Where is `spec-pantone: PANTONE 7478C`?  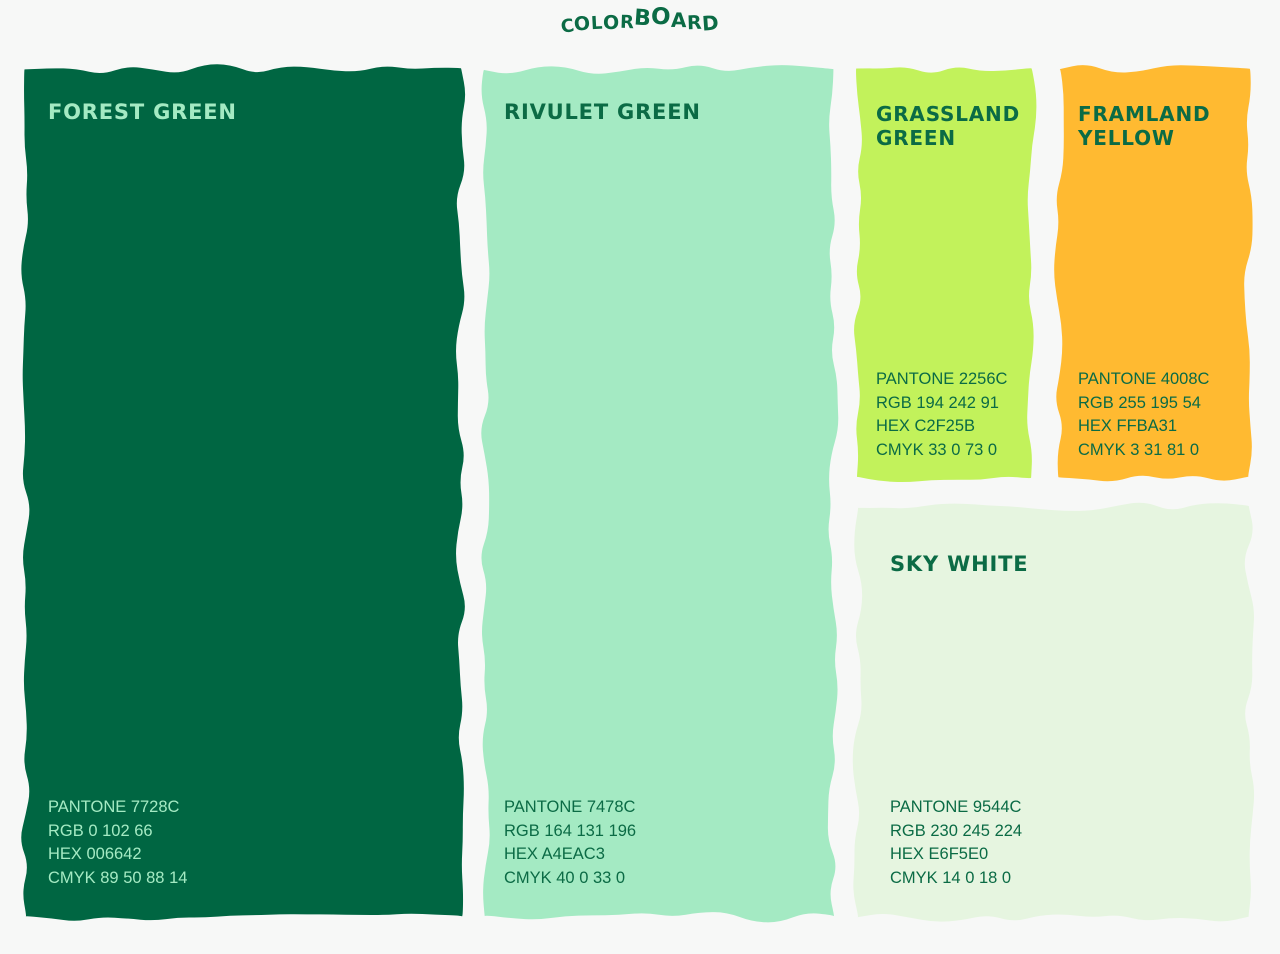 spec-pantone: PANTONE 7478C is located at coordinates (570, 807).